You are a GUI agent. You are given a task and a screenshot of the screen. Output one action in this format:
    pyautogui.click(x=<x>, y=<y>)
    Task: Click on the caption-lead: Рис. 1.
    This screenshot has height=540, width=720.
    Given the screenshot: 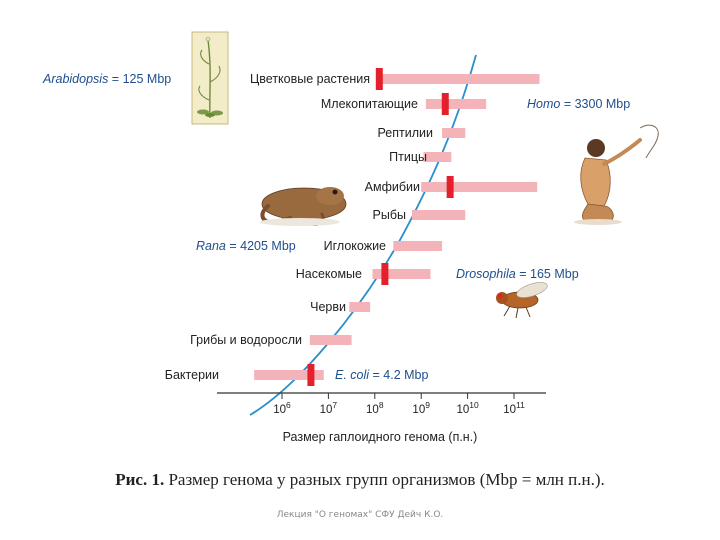 What is the action you would take?
    pyautogui.click(x=140, y=479)
    